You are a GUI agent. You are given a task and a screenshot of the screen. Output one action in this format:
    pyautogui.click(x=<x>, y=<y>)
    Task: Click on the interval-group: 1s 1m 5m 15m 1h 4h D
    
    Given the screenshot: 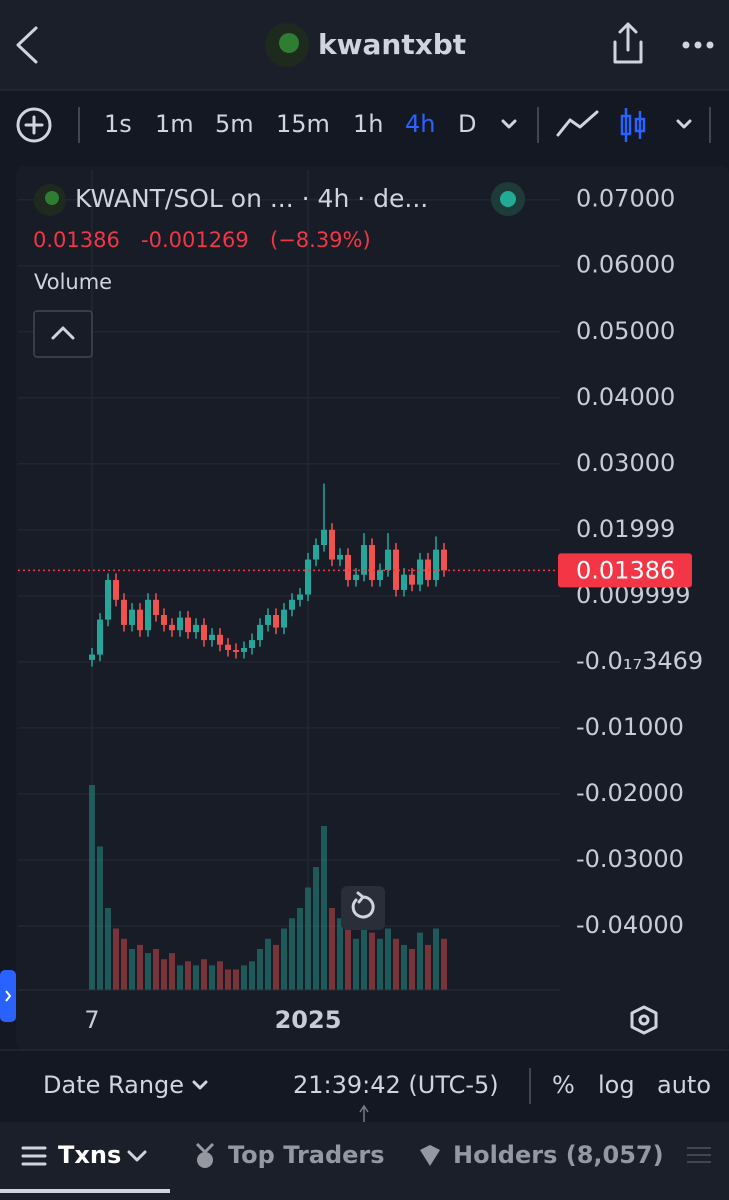 What is the action you would take?
    pyautogui.click(x=290, y=124)
    